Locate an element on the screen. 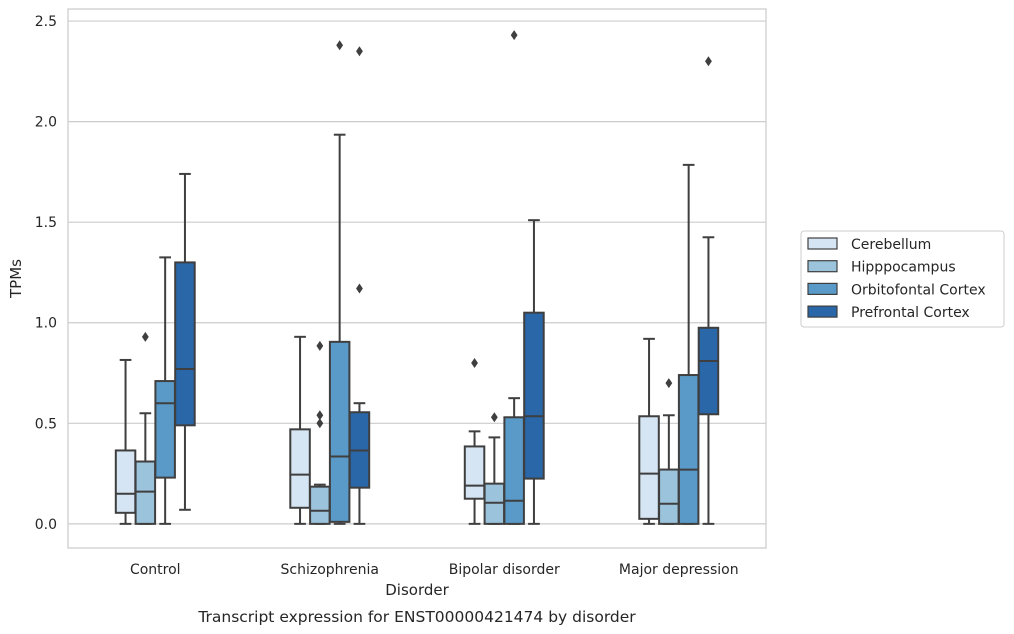 This screenshot has width=1014, height=634. x-axis-label: Disorder is located at coordinates (417, 590).